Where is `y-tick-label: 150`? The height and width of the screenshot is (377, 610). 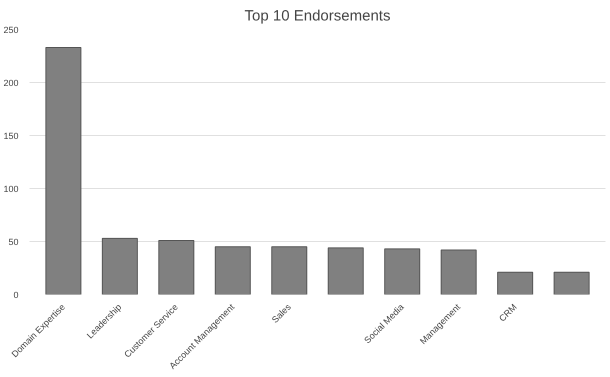 y-tick-label: 150 is located at coordinates (11, 136).